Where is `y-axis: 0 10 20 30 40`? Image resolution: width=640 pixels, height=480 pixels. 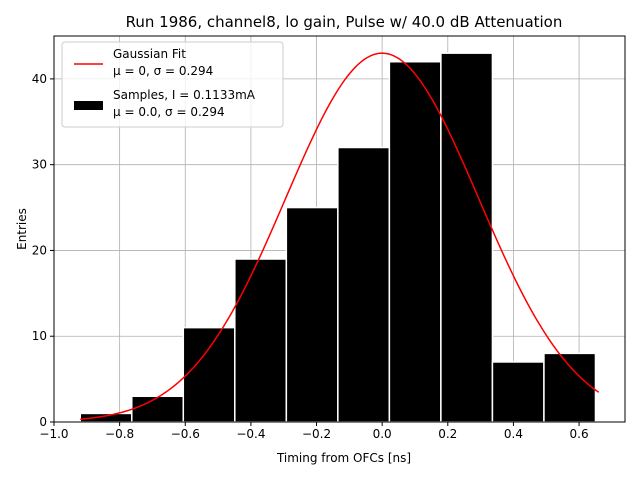
y-axis: 0 10 20 30 40 is located at coordinates (43, 250).